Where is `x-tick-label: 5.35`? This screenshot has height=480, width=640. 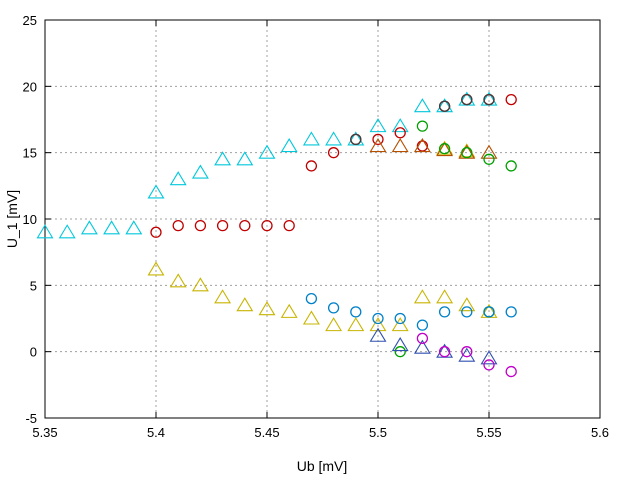
x-tick-label: 5.35 is located at coordinates (44, 432).